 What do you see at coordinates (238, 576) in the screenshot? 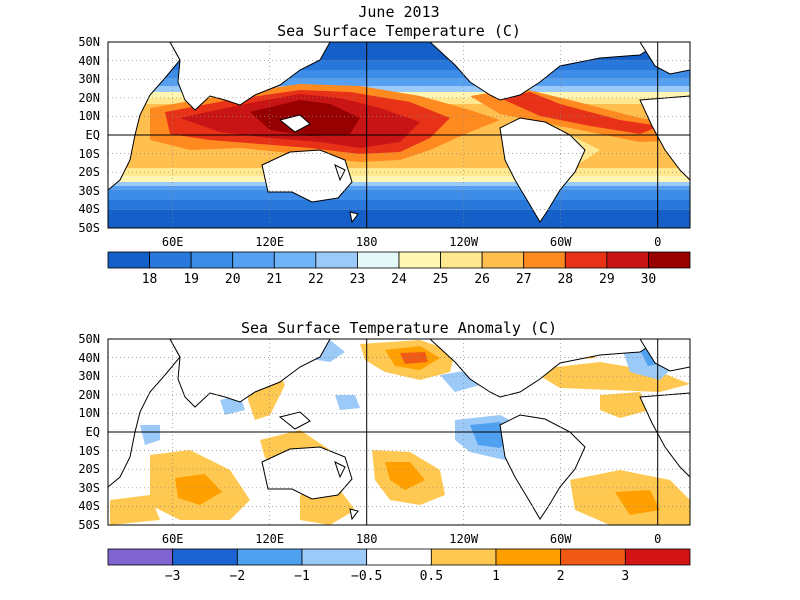
I see `anomaly-colorbar-label: −2` at bounding box center [238, 576].